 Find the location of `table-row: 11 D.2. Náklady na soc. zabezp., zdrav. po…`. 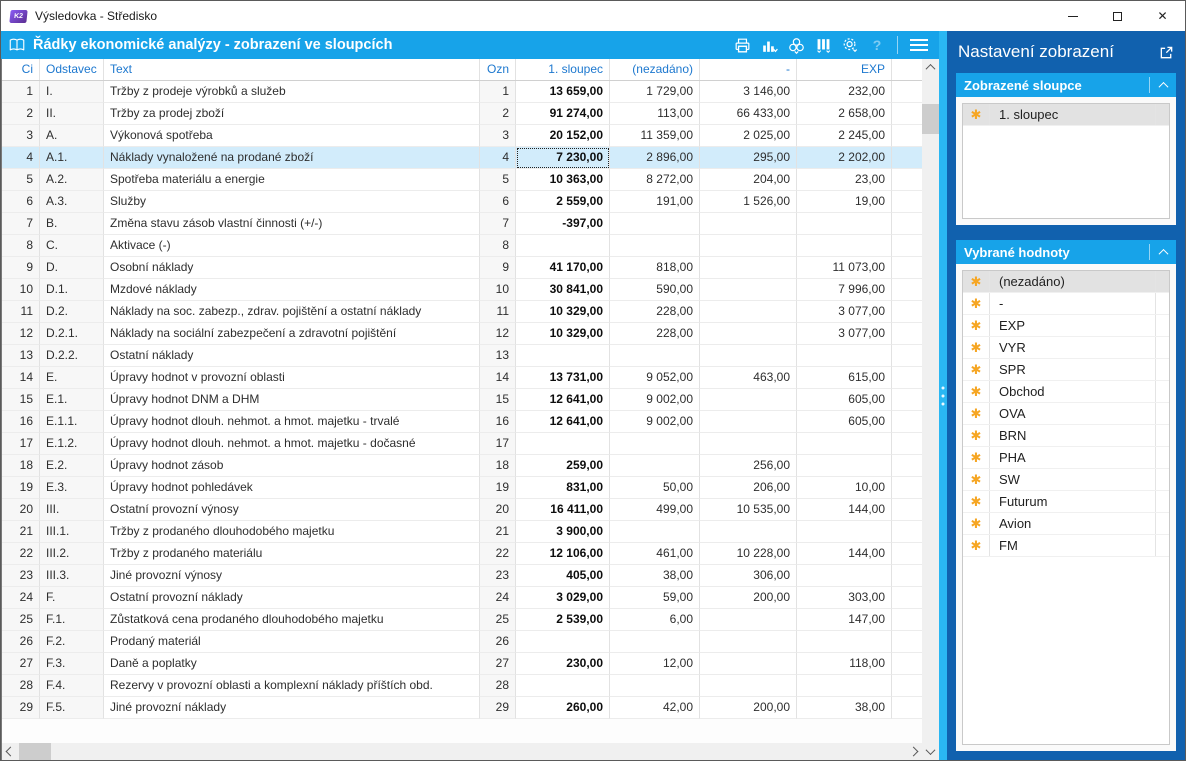

table-row: 11 D.2. Náklady na soc. zabezp., zdrav. po… is located at coordinates (462, 312).